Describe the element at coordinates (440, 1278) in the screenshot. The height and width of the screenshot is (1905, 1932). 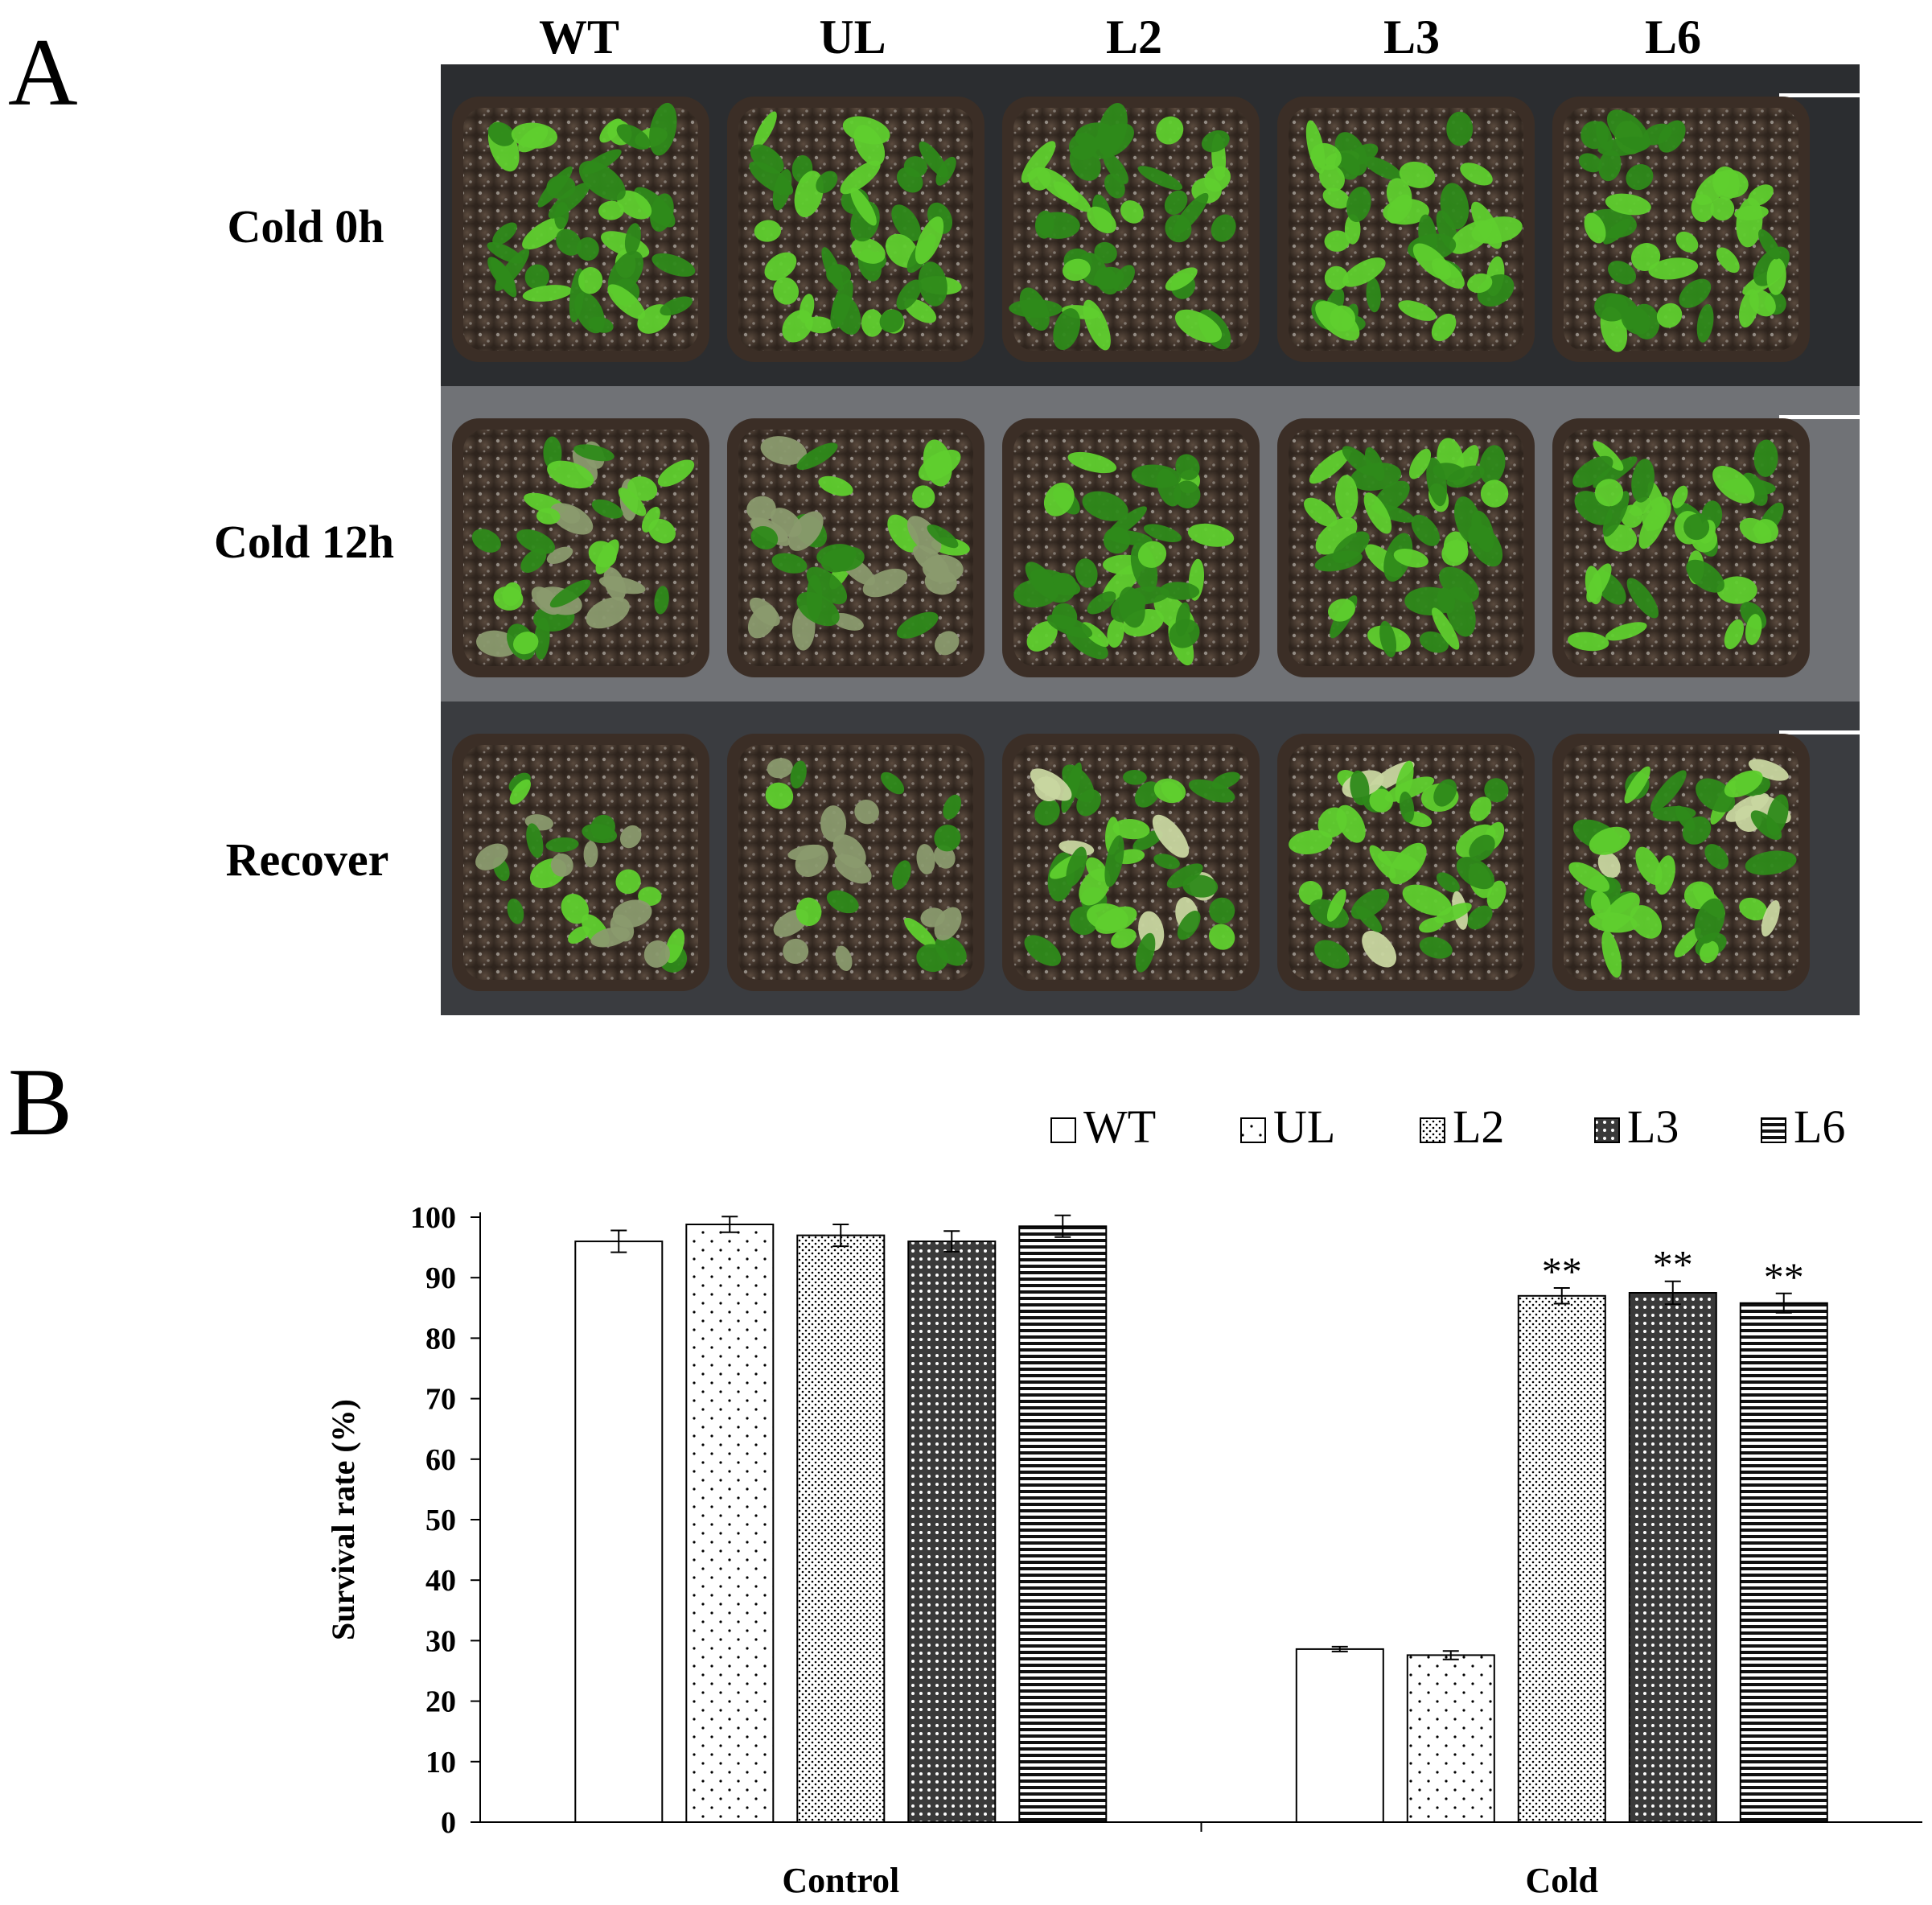
I see `y-tick-label: 90` at that location.